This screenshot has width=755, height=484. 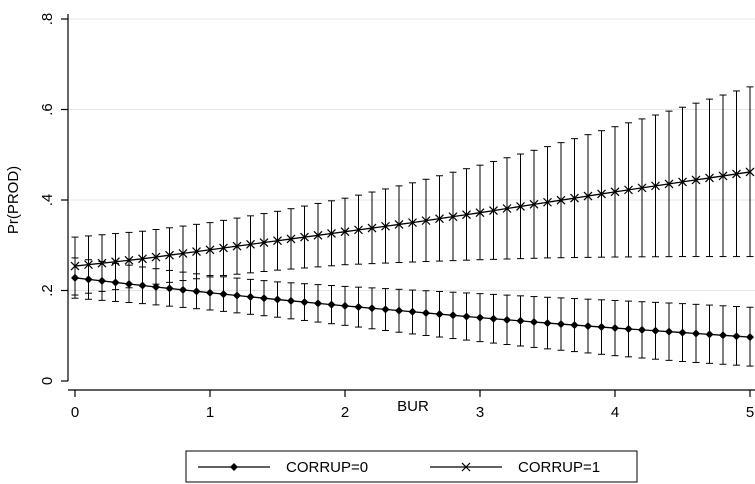 What do you see at coordinates (750, 412) in the screenshot?
I see `x-tick-label: 5` at bounding box center [750, 412].